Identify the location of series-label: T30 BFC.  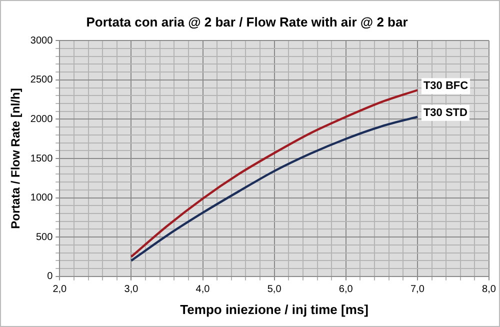
(445, 86).